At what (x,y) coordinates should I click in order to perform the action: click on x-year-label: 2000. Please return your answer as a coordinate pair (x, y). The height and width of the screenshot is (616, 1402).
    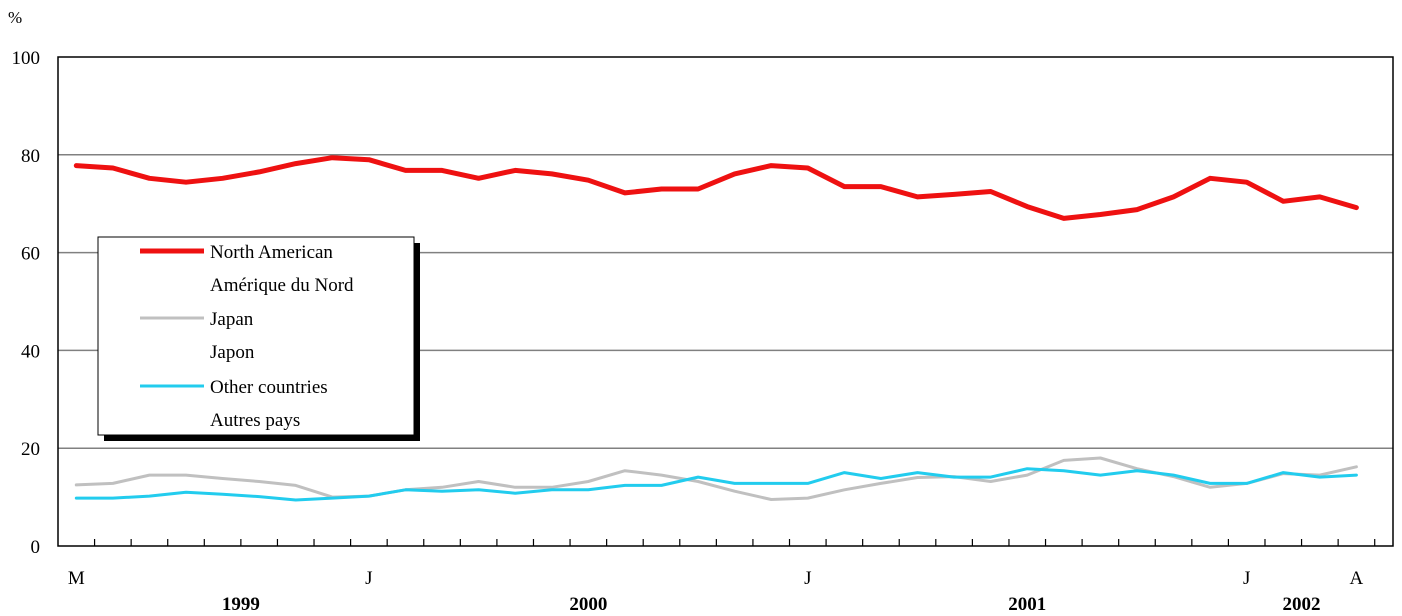
    Looking at the image, I should click on (588, 604).